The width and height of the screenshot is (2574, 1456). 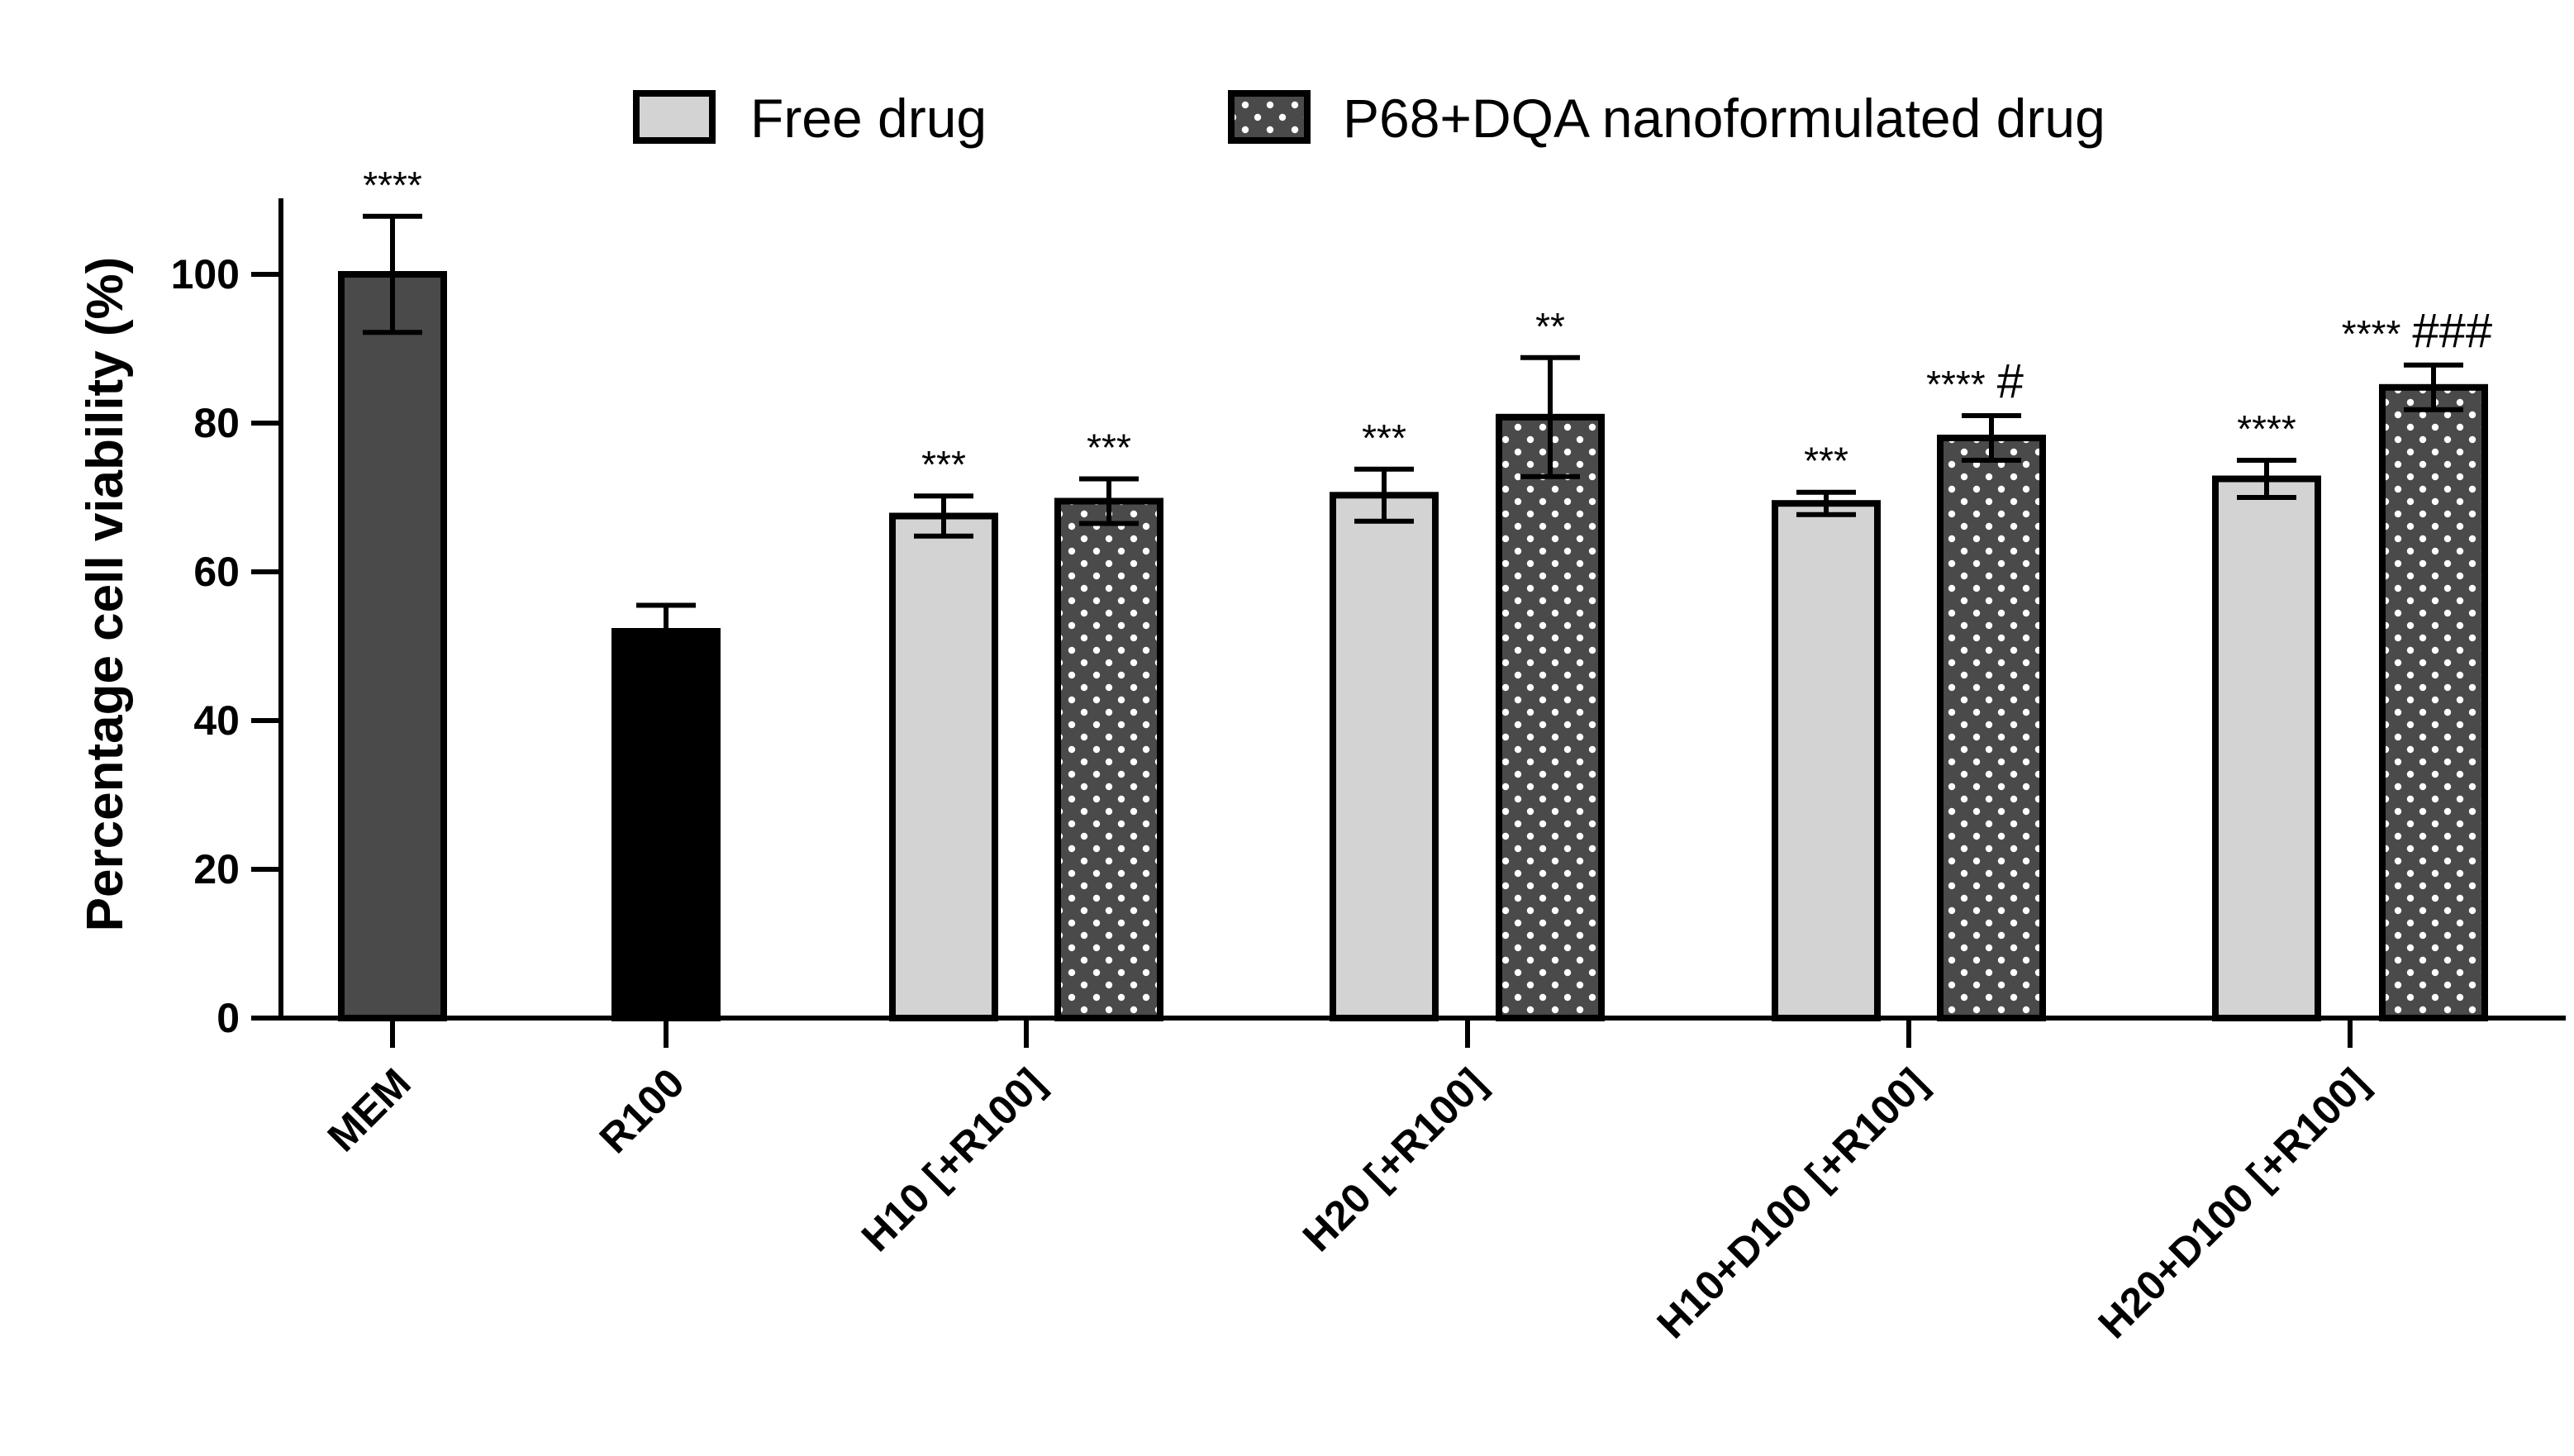 What do you see at coordinates (205, 274) in the screenshot?
I see `y-tick-label-100: 100` at bounding box center [205, 274].